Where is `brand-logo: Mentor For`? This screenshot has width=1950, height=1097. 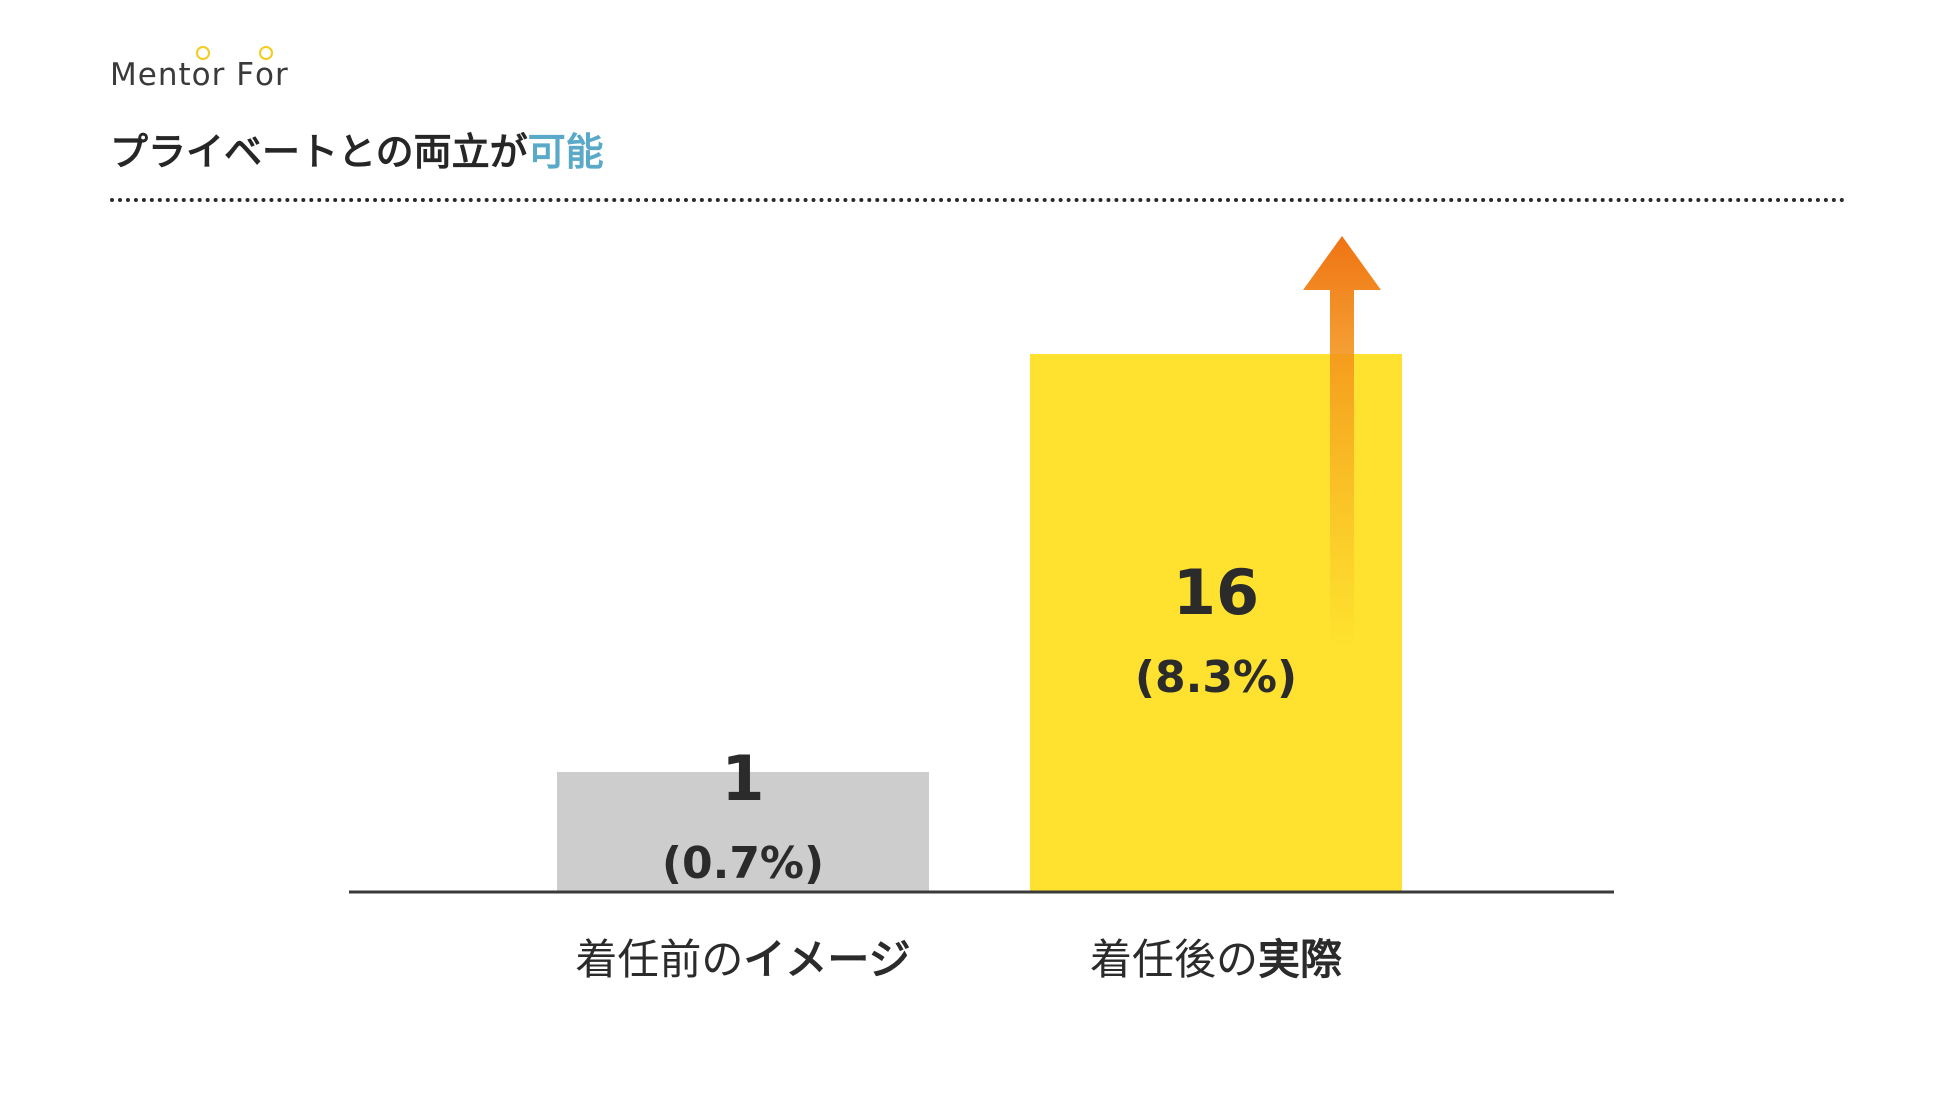 brand-logo: Mentor For is located at coordinates (199, 69).